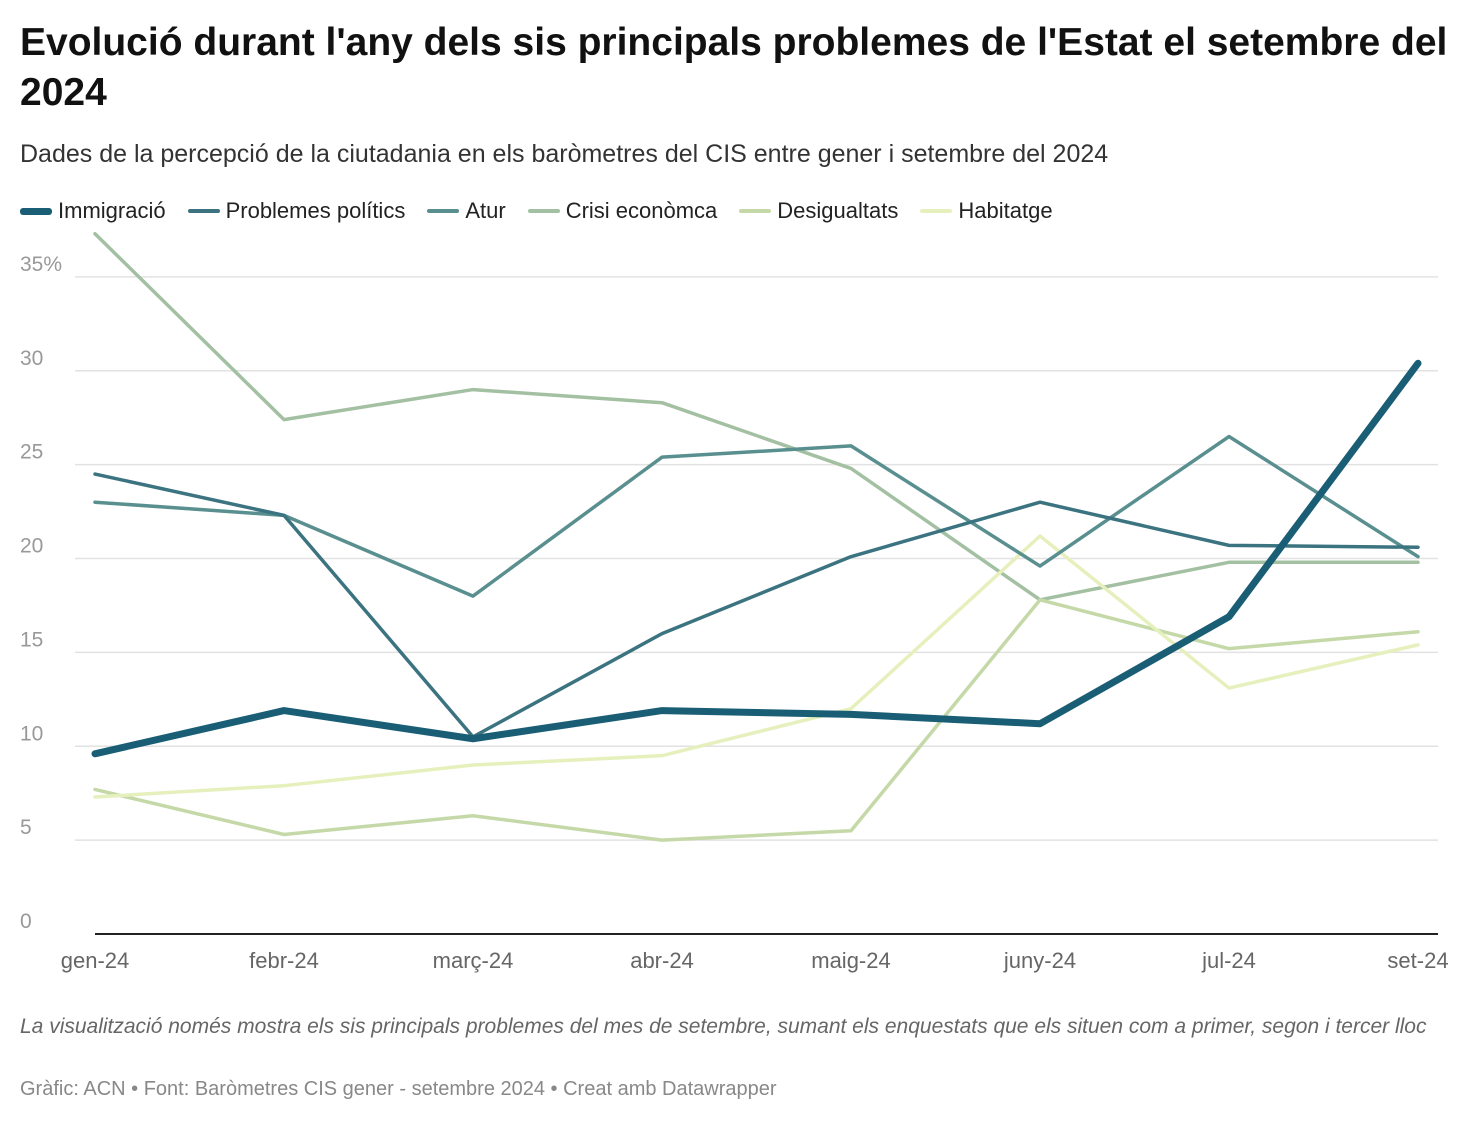 The width and height of the screenshot is (1472, 1128). I want to click on x-tick-label: febr-24, so click(284, 960).